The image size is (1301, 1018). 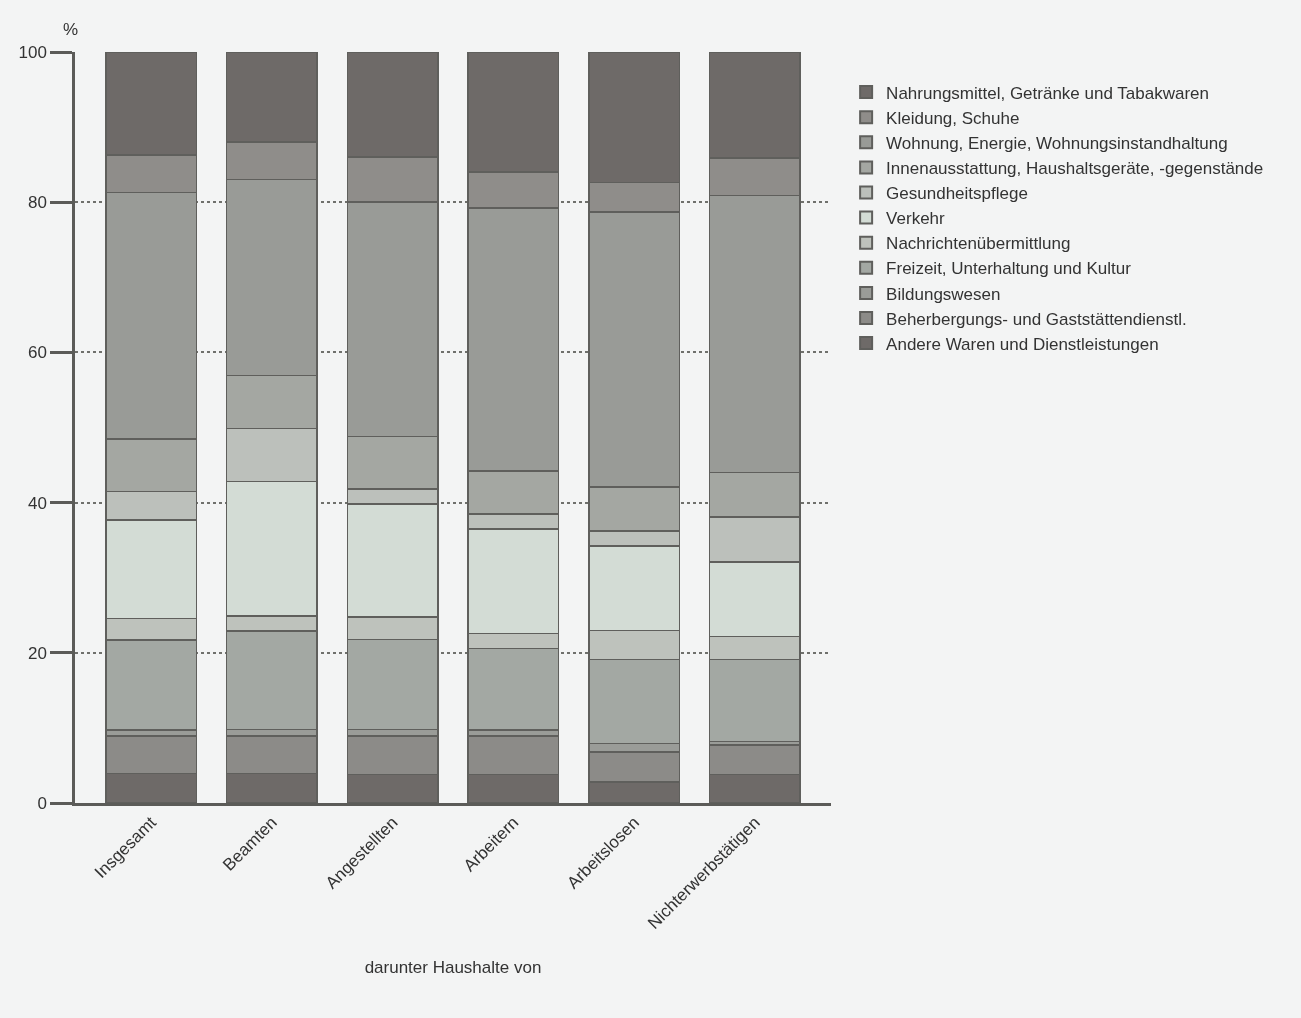 What do you see at coordinates (42, 803) in the screenshot?
I see `y-tick-label: 0` at bounding box center [42, 803].